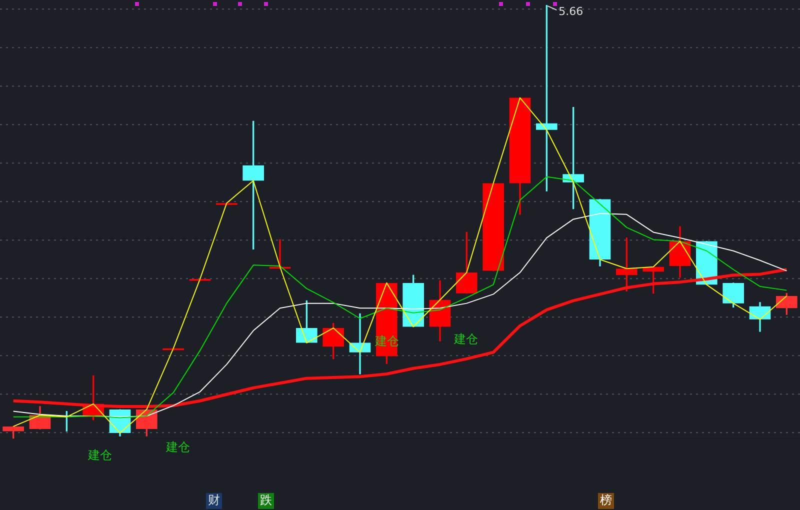 The image size is (800, 510). I want to click on text: 跌, so click(266, 500).